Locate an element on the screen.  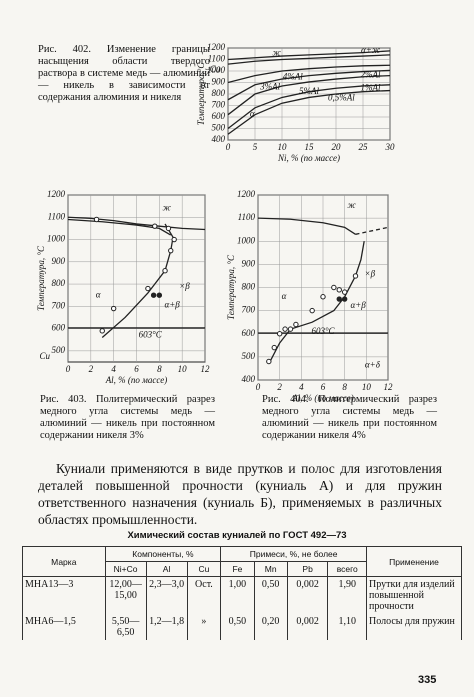
table-cell: 12,00—15,00 is located at coordinates (125, 595).